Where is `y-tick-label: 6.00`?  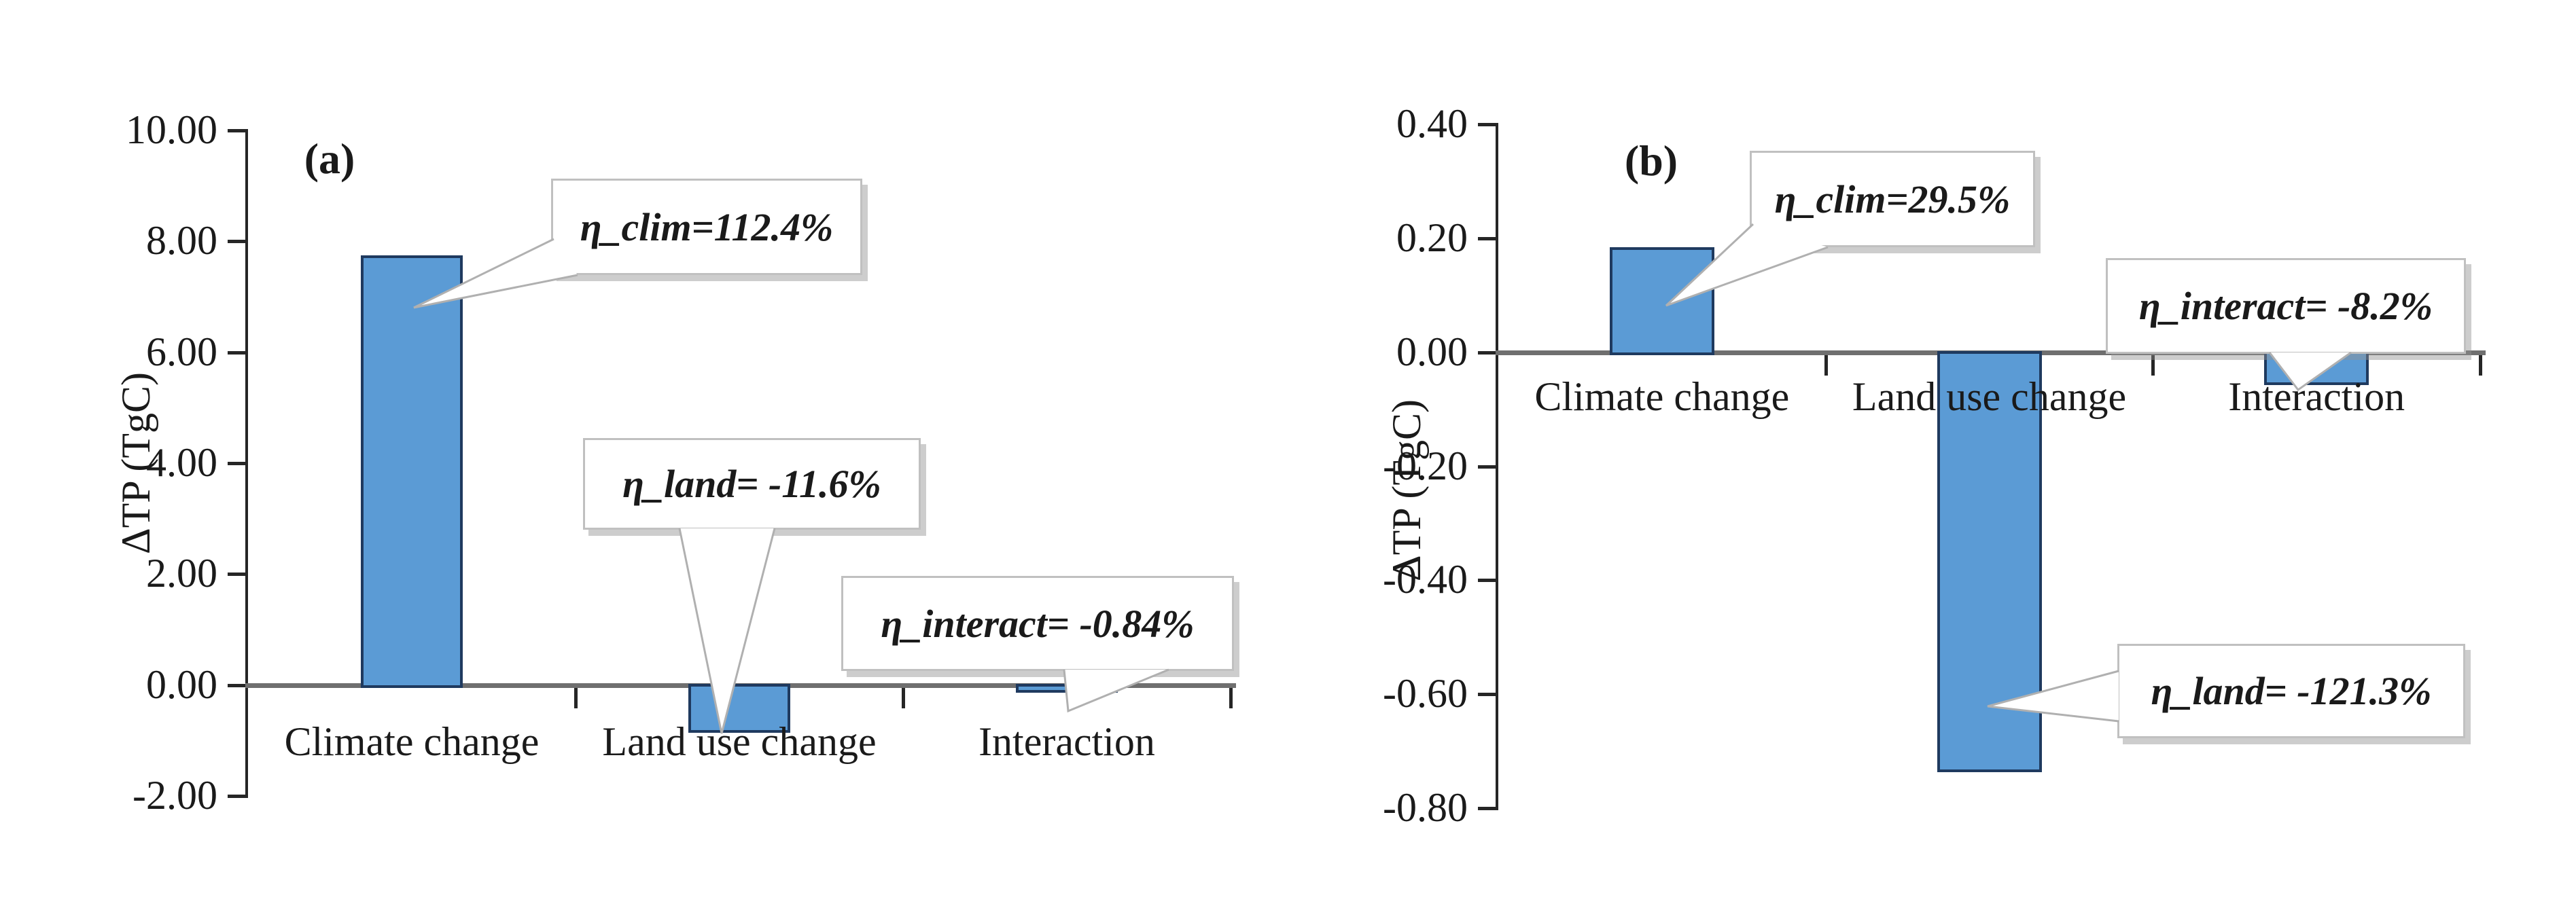
y-tick-label: 6.00 is located at coordinates (181, 352).